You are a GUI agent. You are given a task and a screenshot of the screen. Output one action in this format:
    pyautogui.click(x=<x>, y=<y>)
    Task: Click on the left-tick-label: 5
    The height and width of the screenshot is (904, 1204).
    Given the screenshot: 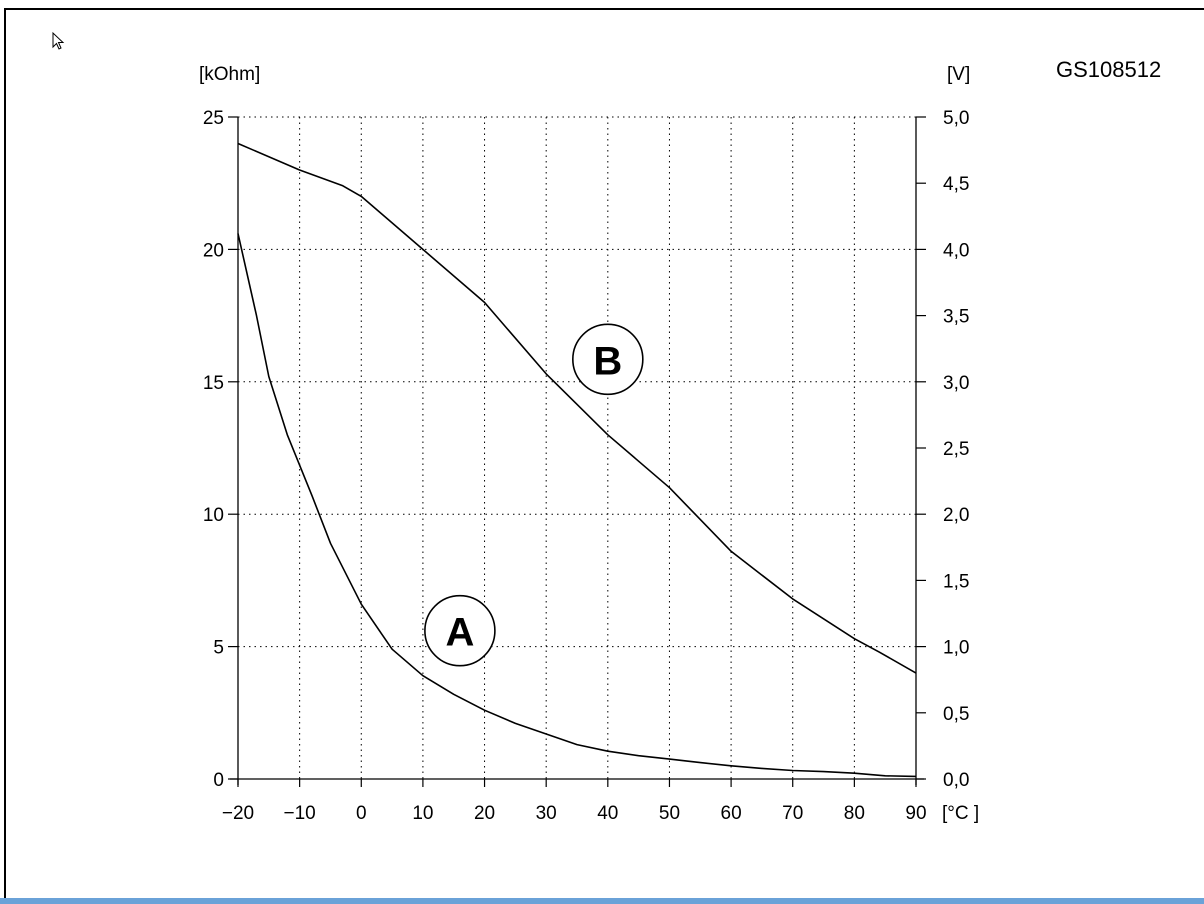 What is the action you would take?
    pyautogui.click(x=218, y=648)
    